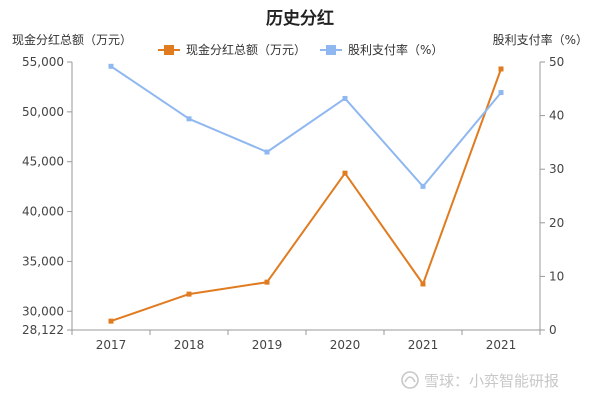  I want to click on left-axis-title: 现金分红总额（万元）, so click(72, 39).